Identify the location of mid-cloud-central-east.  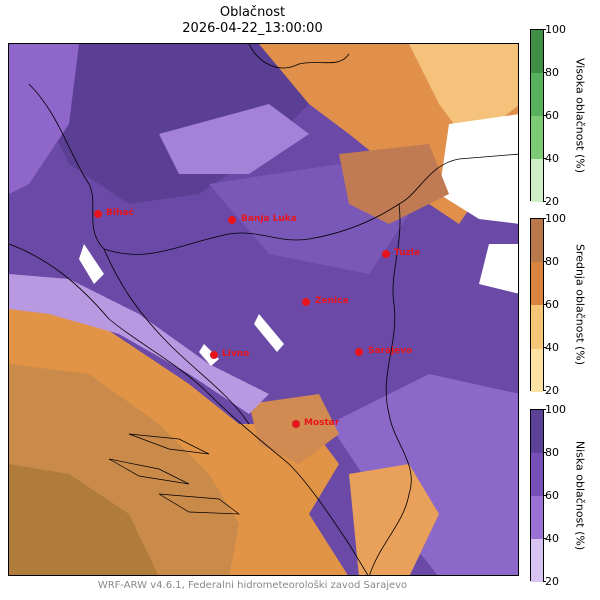
(394, 184).